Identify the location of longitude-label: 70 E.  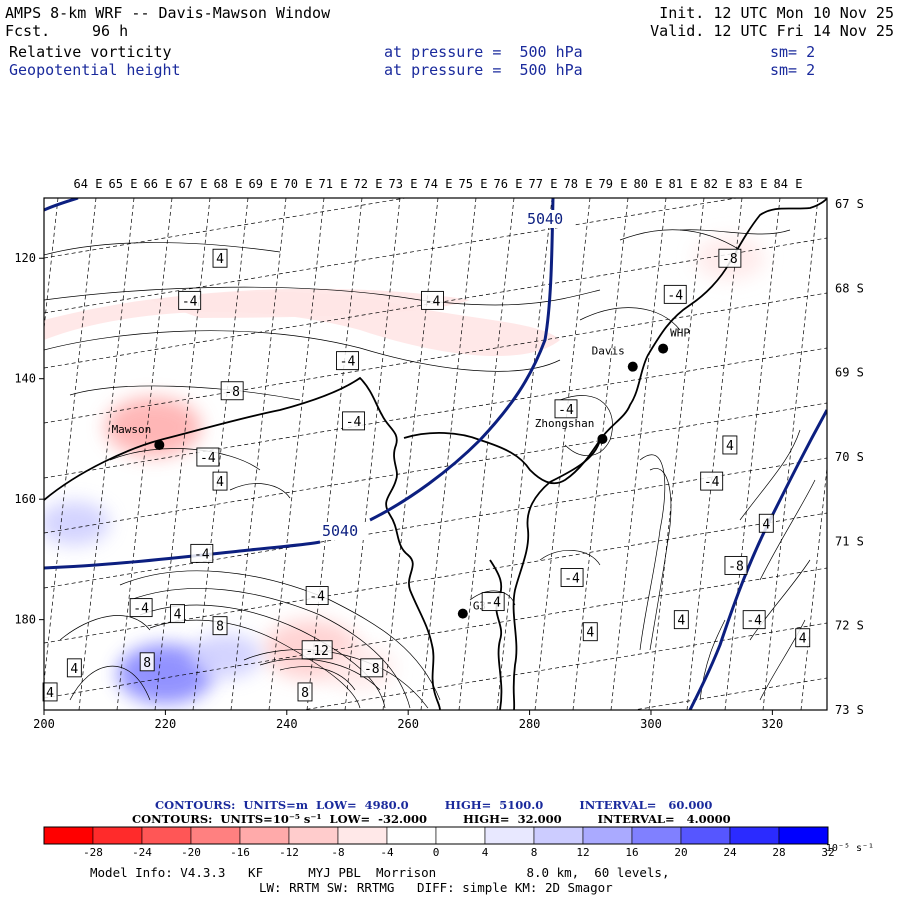
(298, 184).